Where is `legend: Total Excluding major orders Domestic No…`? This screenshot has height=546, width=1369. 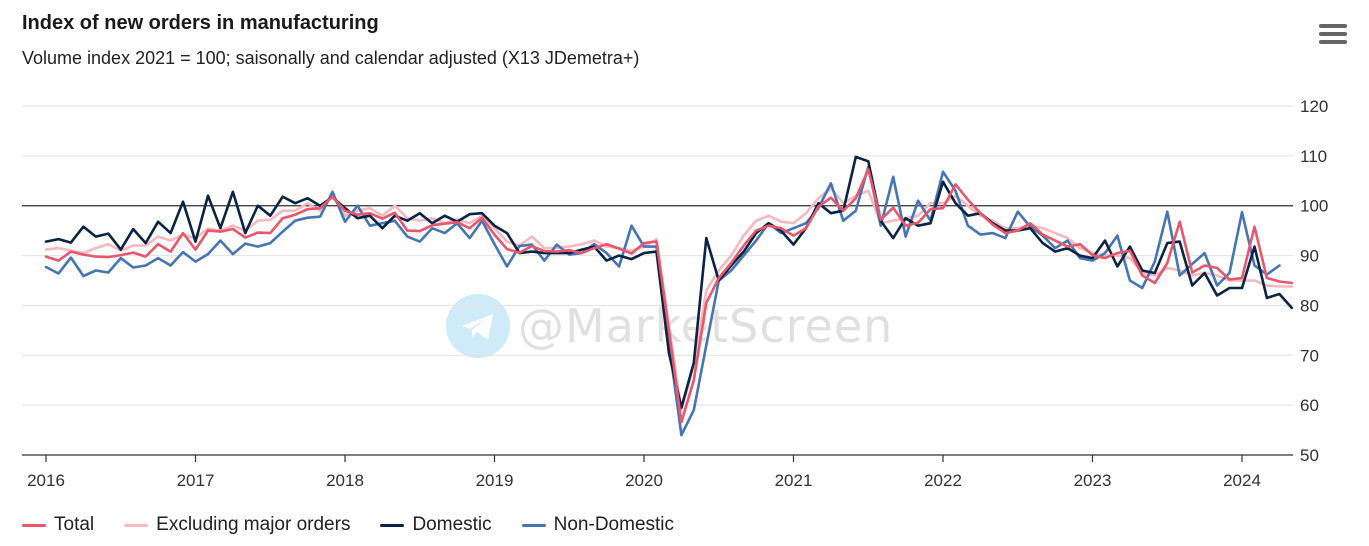 legend: Total Excluding major orders Domestic No… is located at coordinates (363, 525).